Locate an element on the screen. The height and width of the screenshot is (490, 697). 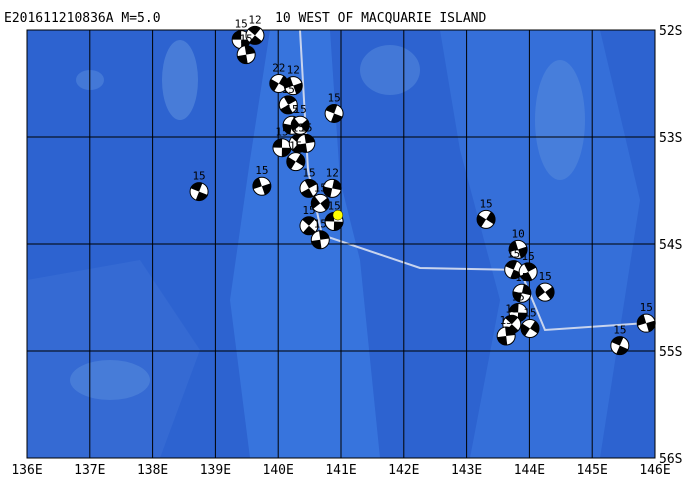
lat-tick-label: 54S is located at coordinates (670, 245).